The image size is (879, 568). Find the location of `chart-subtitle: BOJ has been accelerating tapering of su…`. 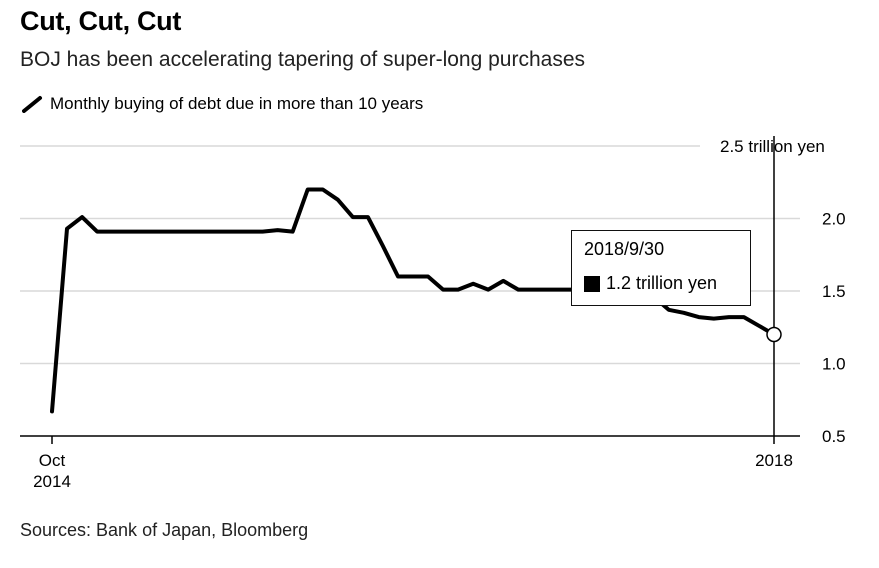

chart-subtitle: BOJ has been accelerating tapering of su… is located at coordinates (303, 59).